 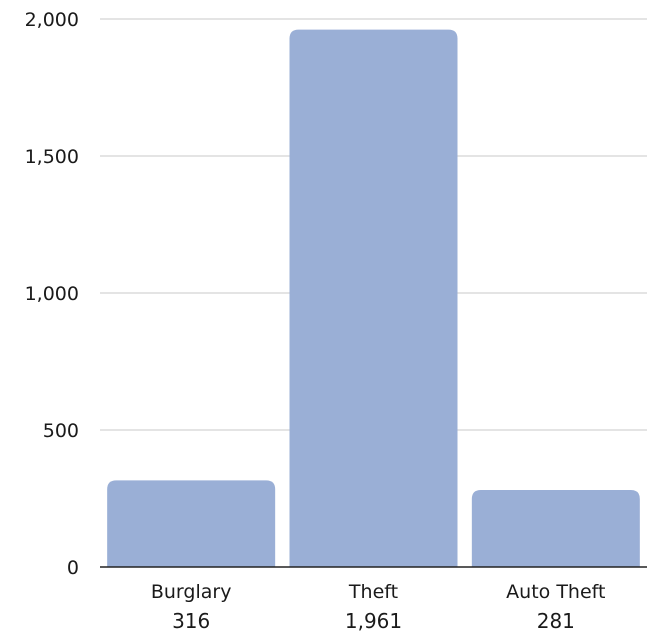 I want to click on value-label-auto-theft: 281, so click(x=556, y=621).